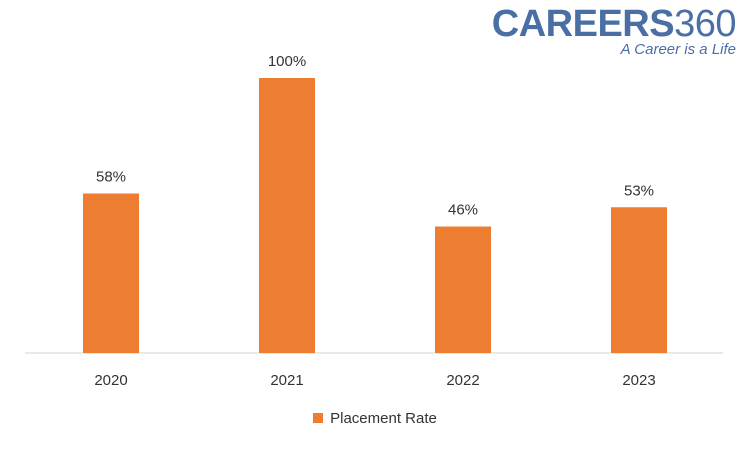 Image resolution: width=750 pixels, height=450 pixels. I want to click on logo-tagline: A Career is a Life, so click(678, 49).